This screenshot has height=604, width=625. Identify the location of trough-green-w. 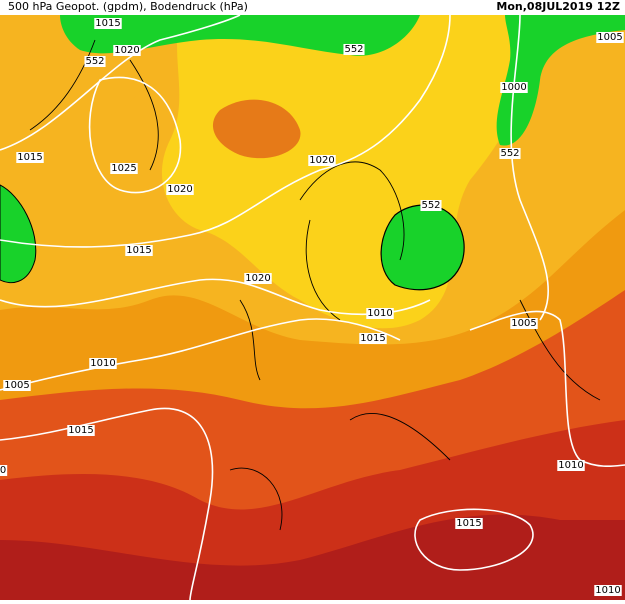
(18, 233).